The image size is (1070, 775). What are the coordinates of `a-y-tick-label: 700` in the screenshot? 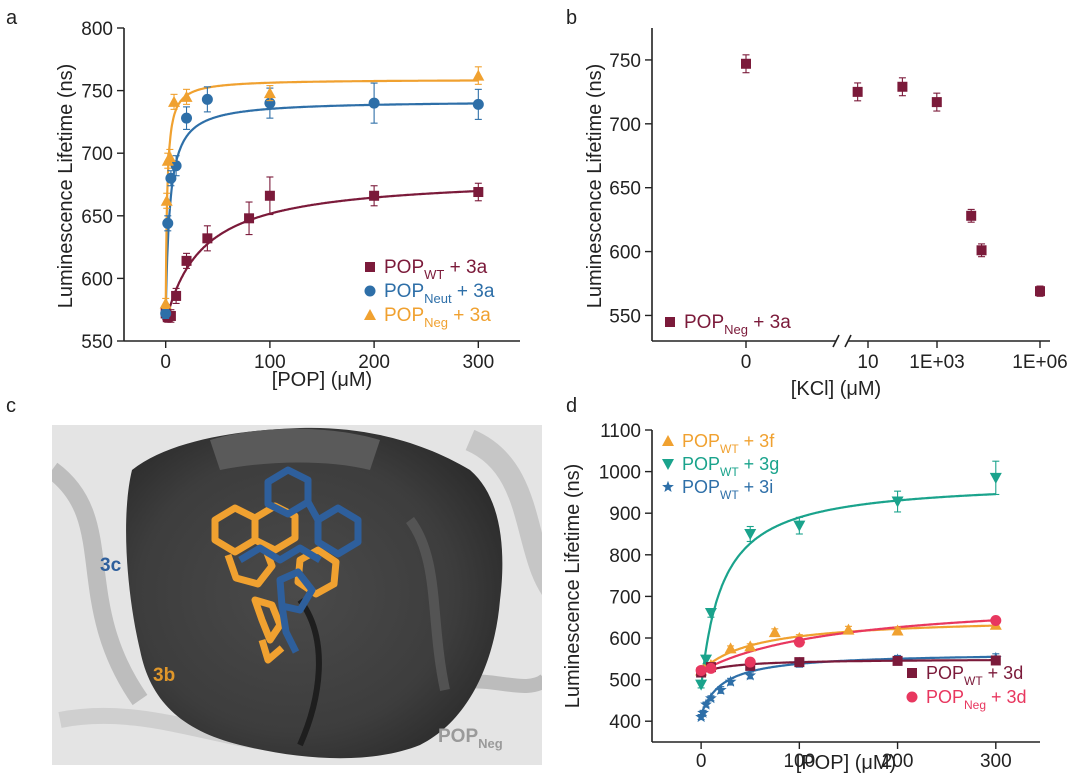 It's located at (97, 154).